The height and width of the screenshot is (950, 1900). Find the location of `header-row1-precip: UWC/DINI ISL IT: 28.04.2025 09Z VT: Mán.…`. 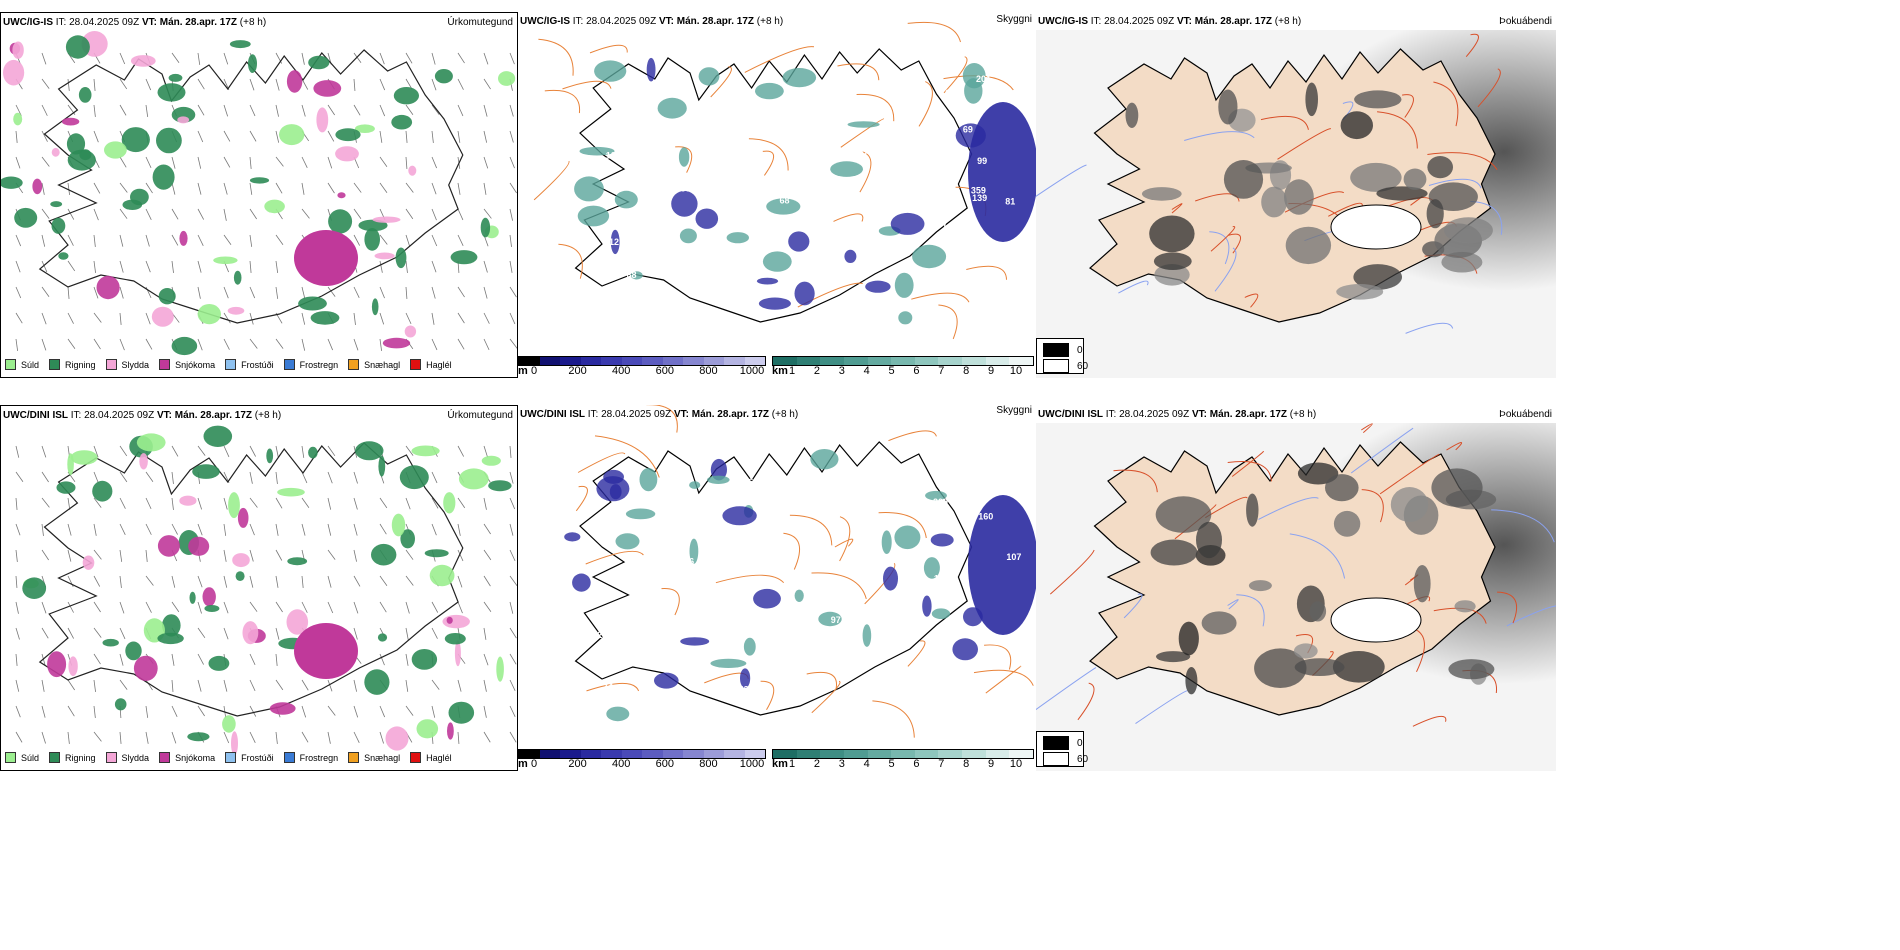

header-row1-precip: UWC/DINI ISL IT: 28.04.2025 09Z VT: Mán.… is located at coordinates (142, 415).